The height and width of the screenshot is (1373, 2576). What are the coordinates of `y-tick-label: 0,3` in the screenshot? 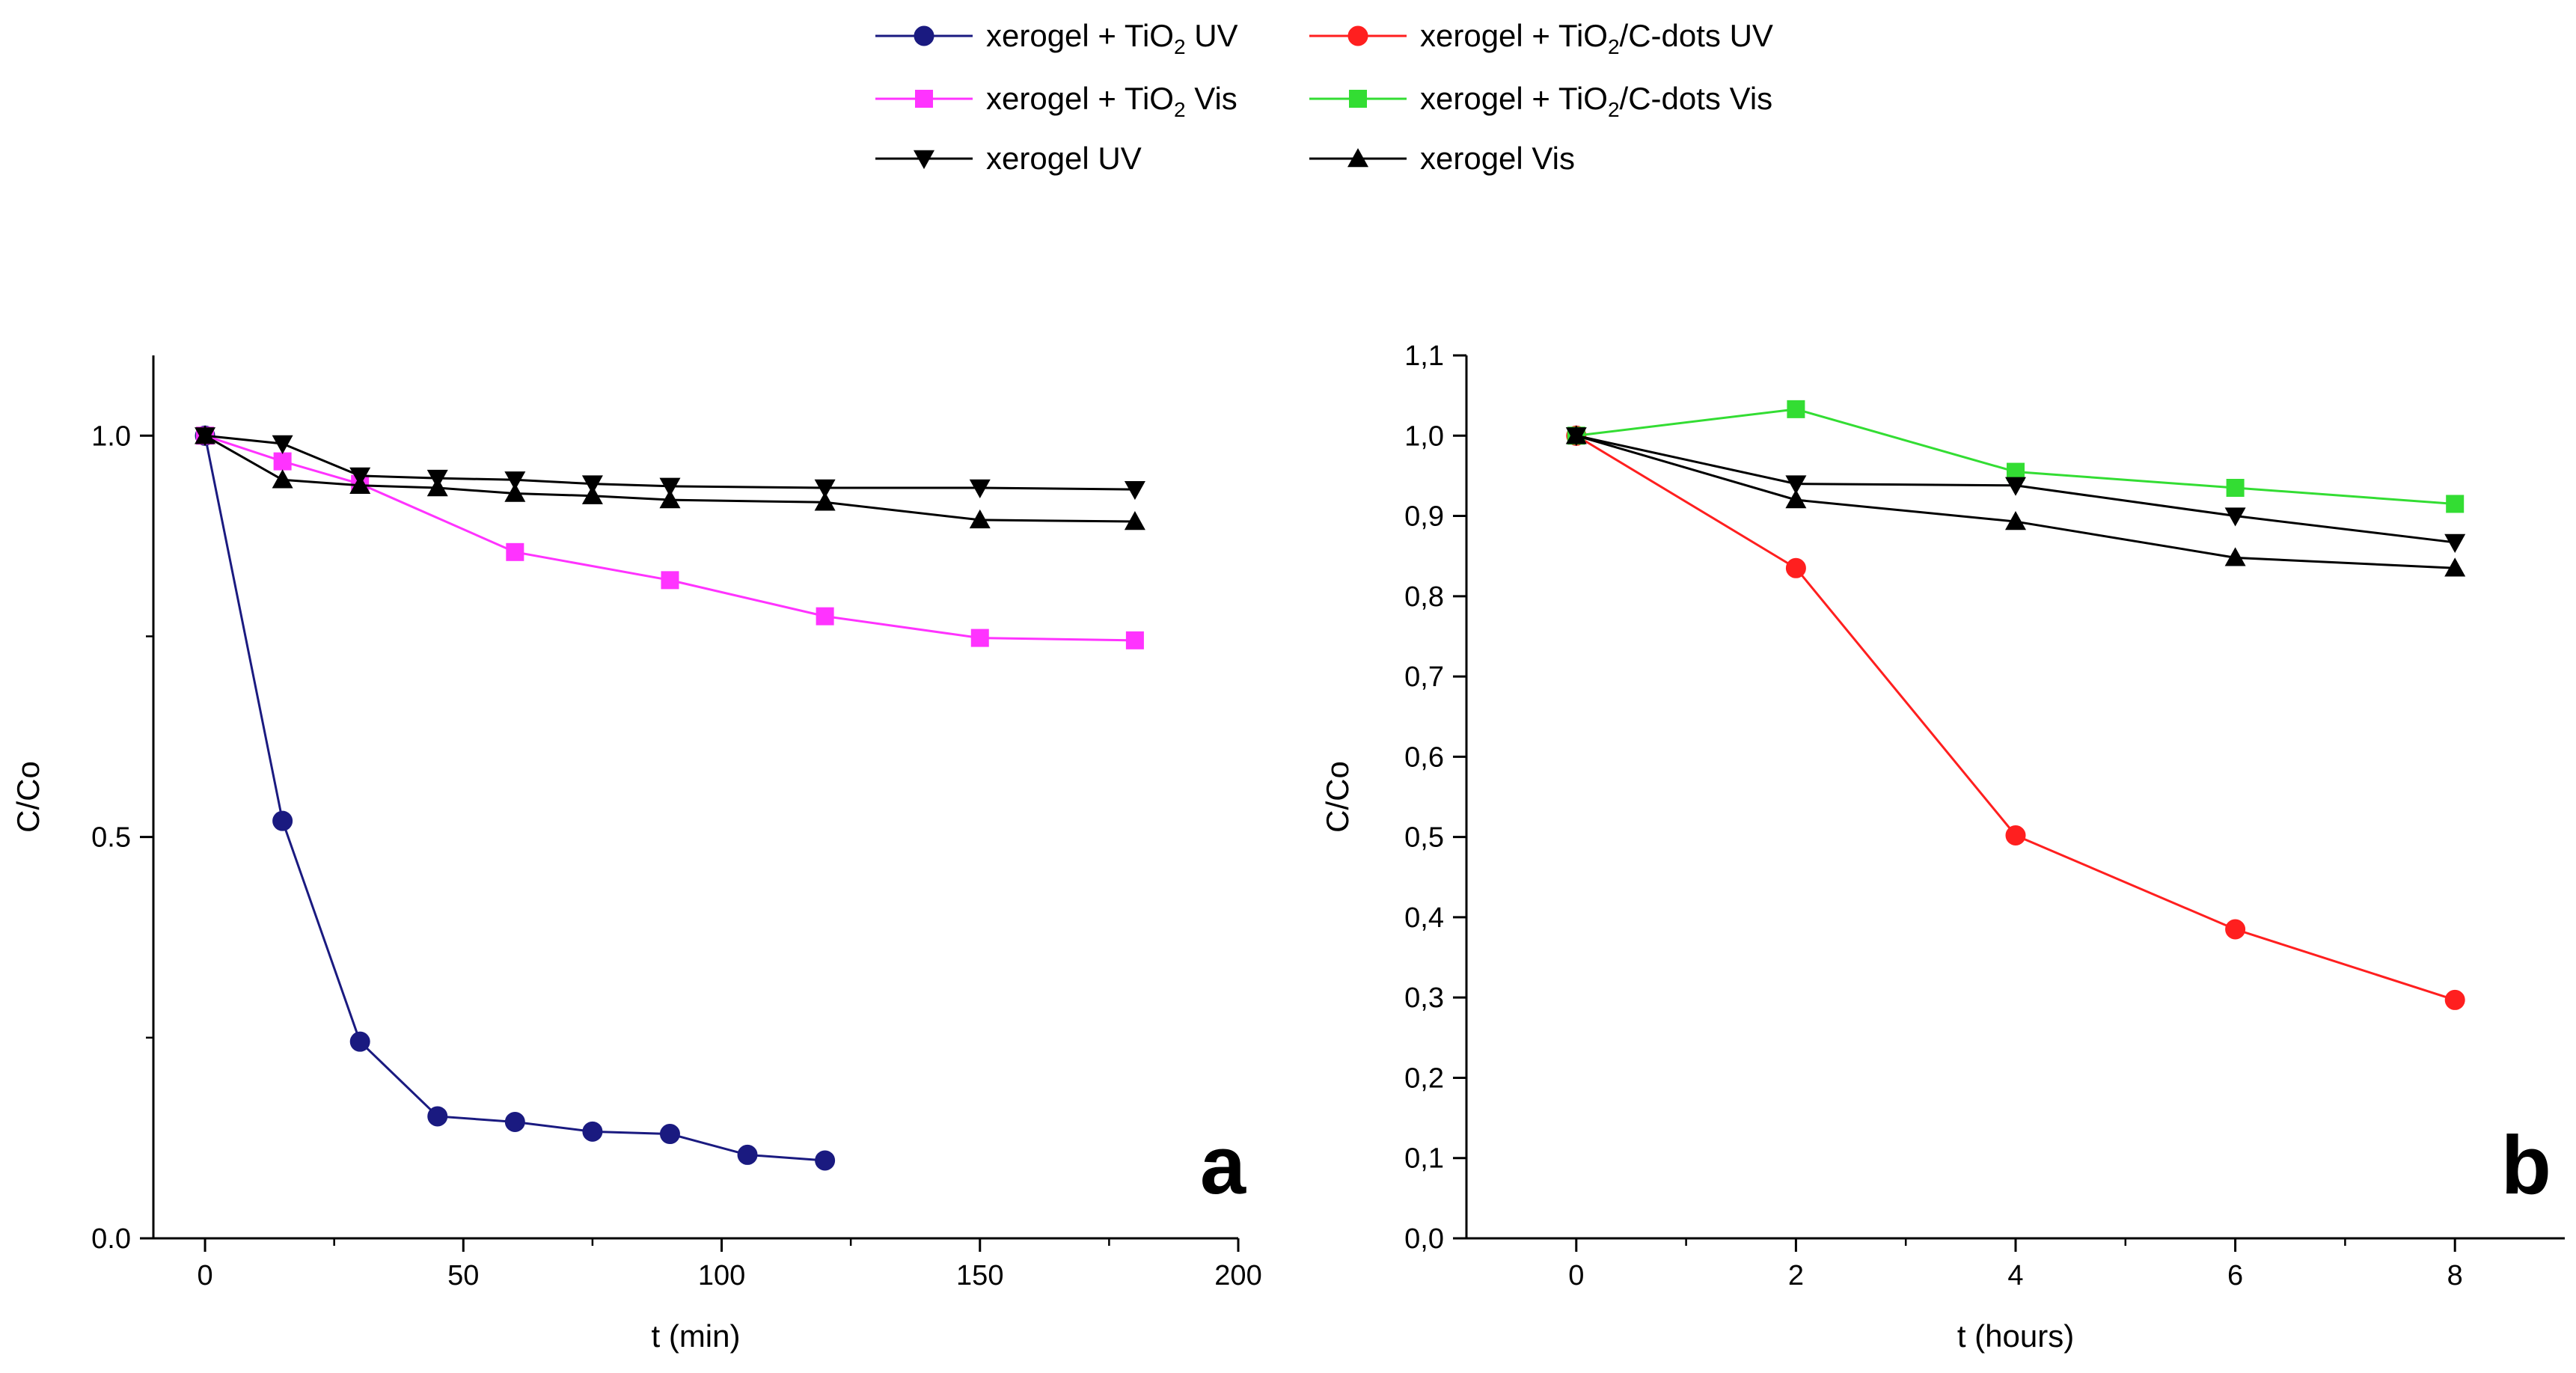 It's located at (1424, 998).